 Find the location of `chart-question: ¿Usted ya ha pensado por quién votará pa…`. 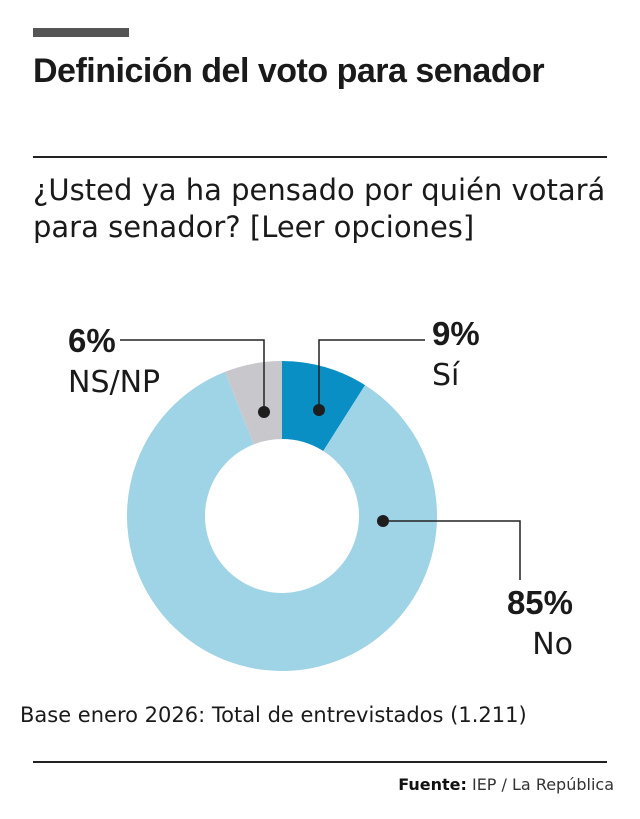

chart-question: ¿Usted ya ha pensado por quién votará pa… is located at coordinates (319, 208).